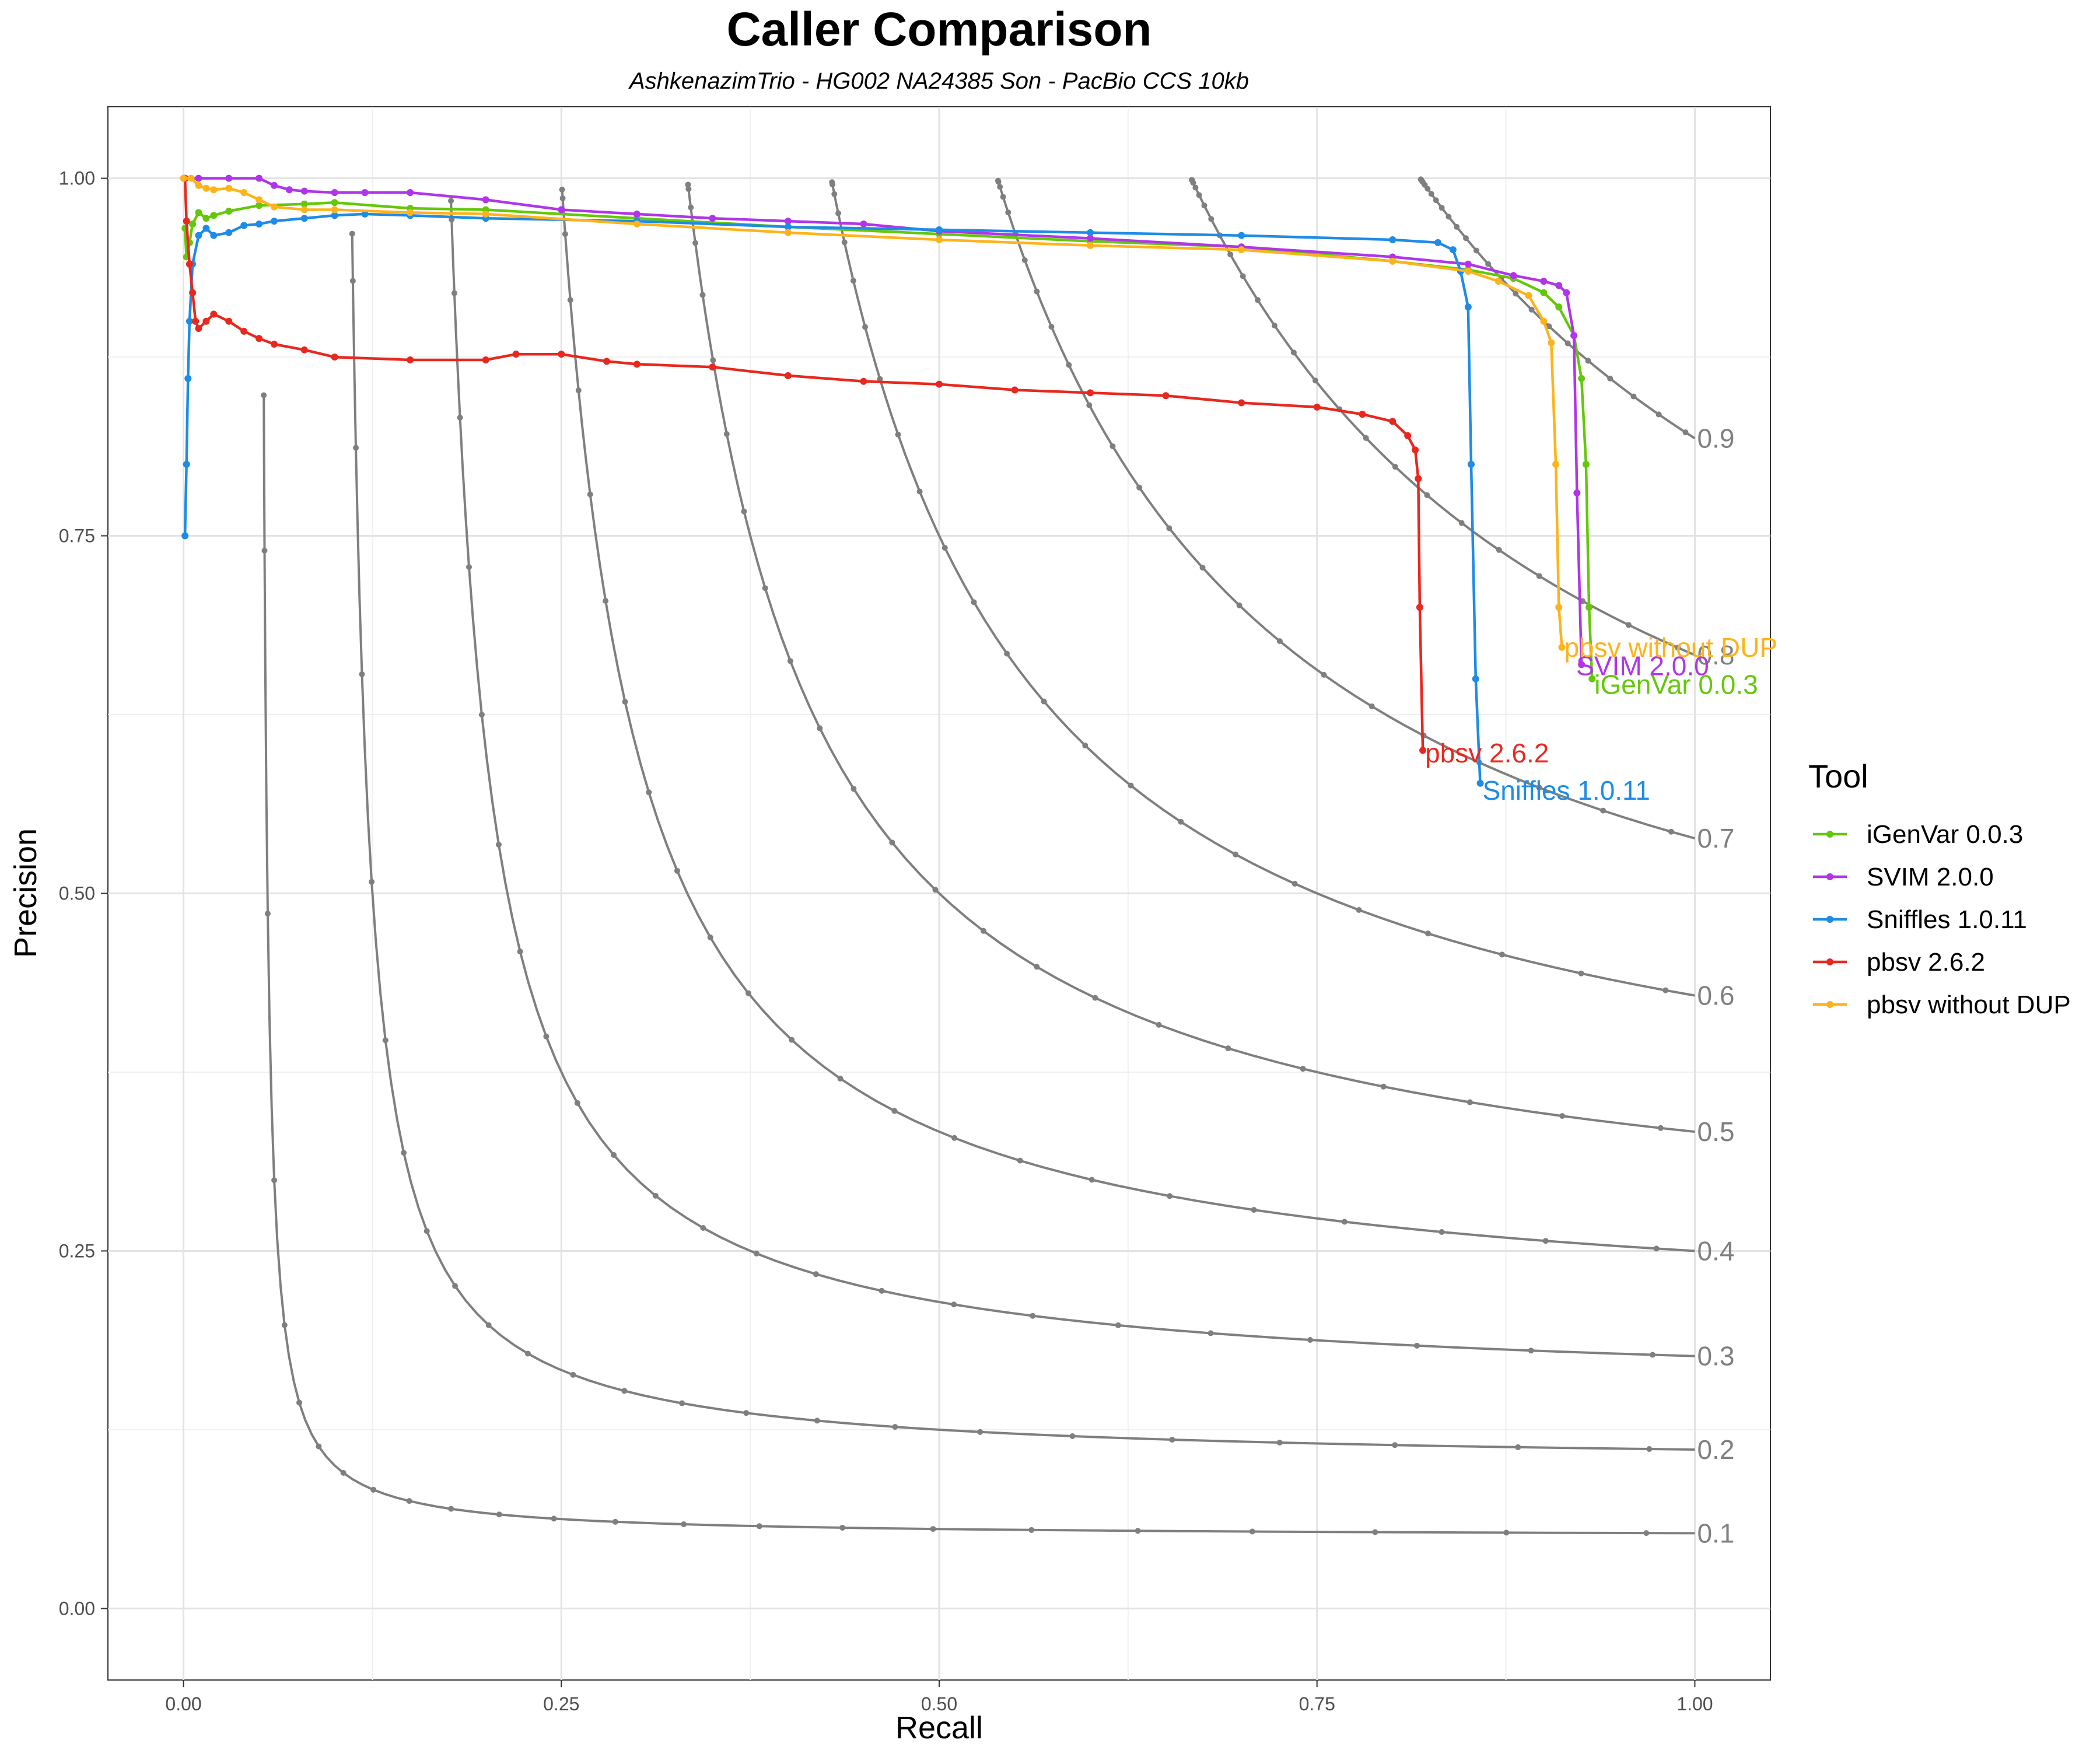 The image size is (2100, 1750). I want to click on f-contour-label: 0.5, so click(1715, 1131).